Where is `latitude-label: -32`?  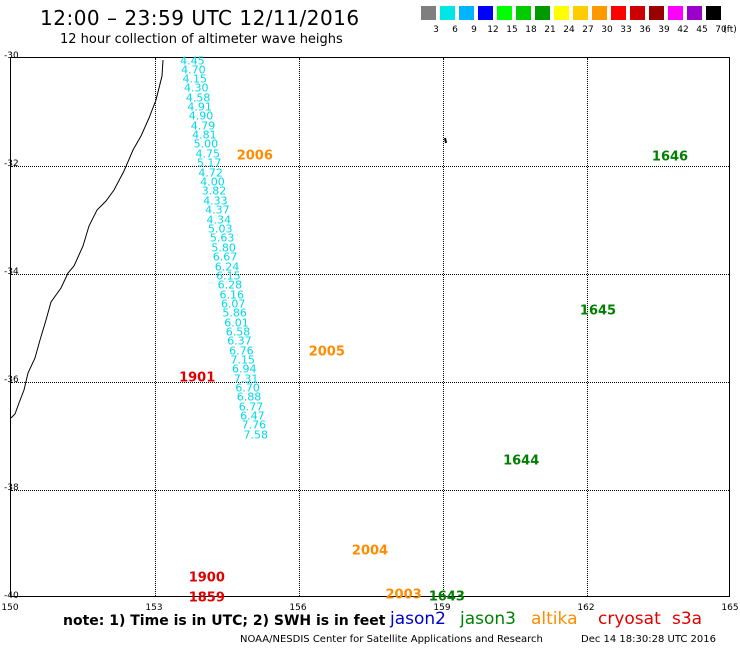
latitude-label: -32 is located at coordinates (11, 164).